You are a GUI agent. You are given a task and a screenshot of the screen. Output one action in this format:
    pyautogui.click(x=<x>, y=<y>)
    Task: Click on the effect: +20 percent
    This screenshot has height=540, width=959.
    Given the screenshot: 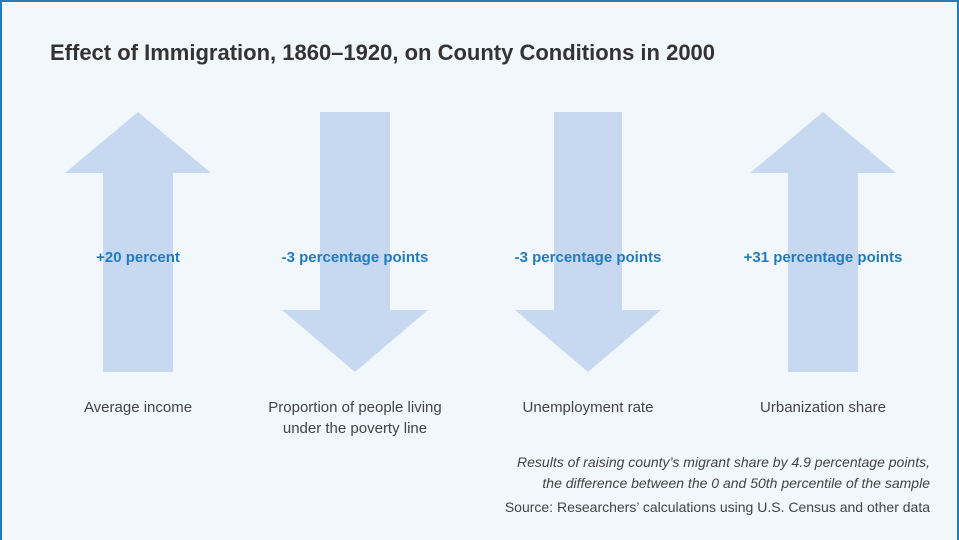 What is the action you would take?
    pyautogui.click(x=138, y=257)
    